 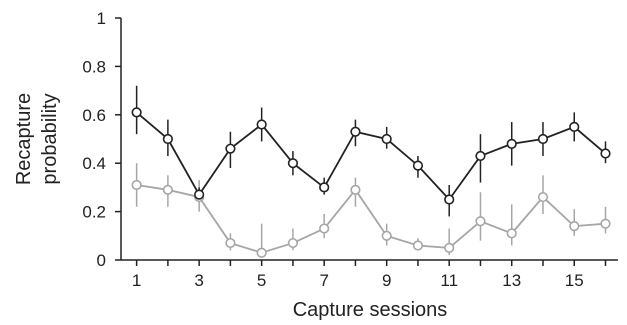 What do you see at coordinates (369, 275) in the screenshot?
I see `x-ticks: 1 3 5 7 9 11 13 15` at bounding box center [369, 275].